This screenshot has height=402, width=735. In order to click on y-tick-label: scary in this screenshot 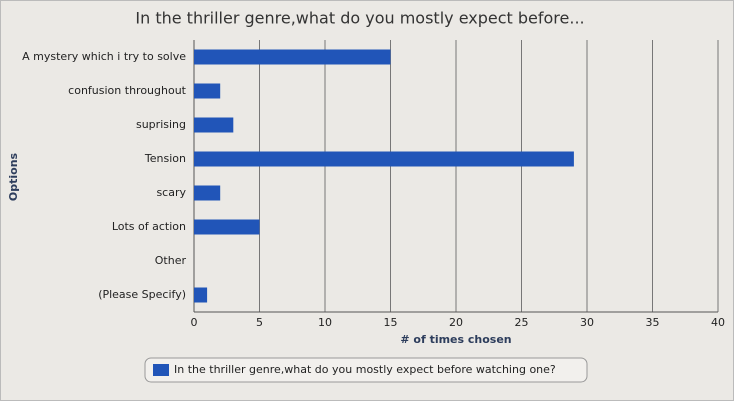, I will do `click(171, 192)`.